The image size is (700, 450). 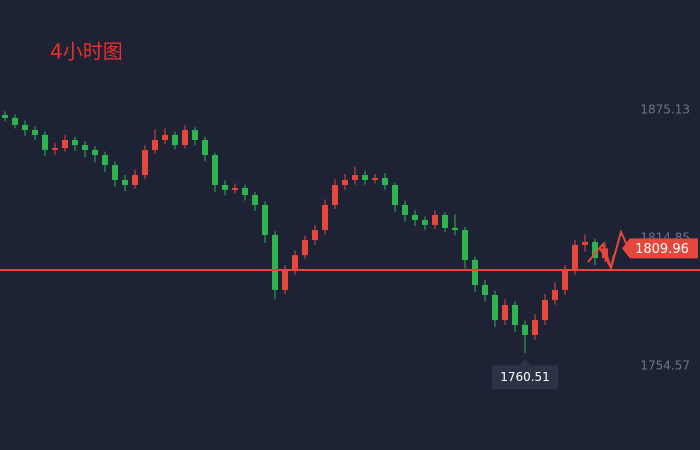 I want to click on chart-title: 4小时图, so click(x=86, y=52).